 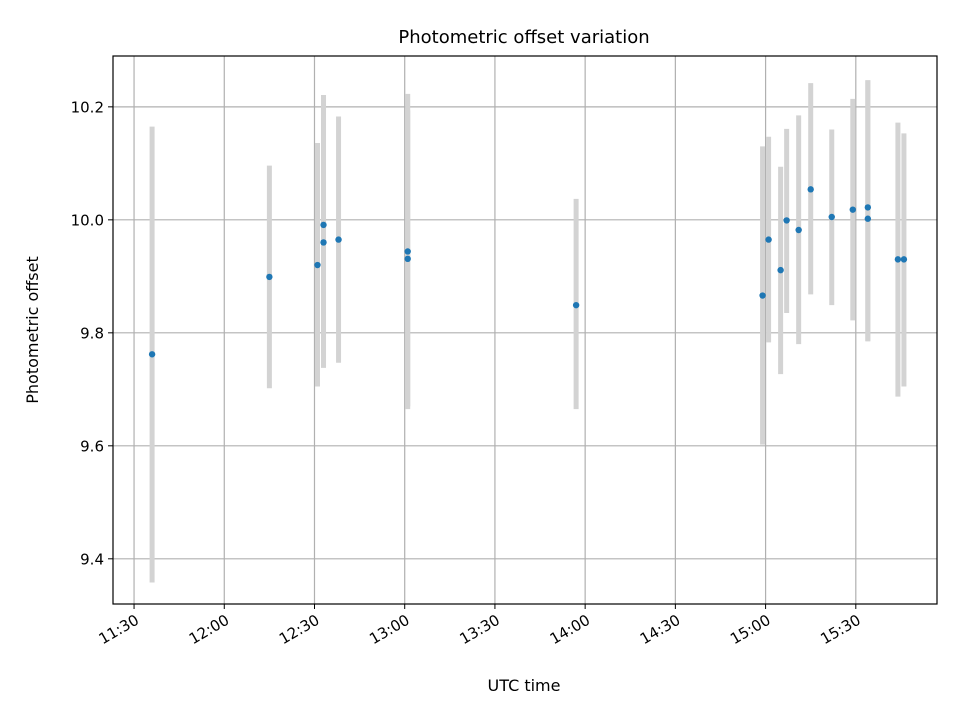 I want to click on x-axis-title: UTC time, so click(x=524, y=685).